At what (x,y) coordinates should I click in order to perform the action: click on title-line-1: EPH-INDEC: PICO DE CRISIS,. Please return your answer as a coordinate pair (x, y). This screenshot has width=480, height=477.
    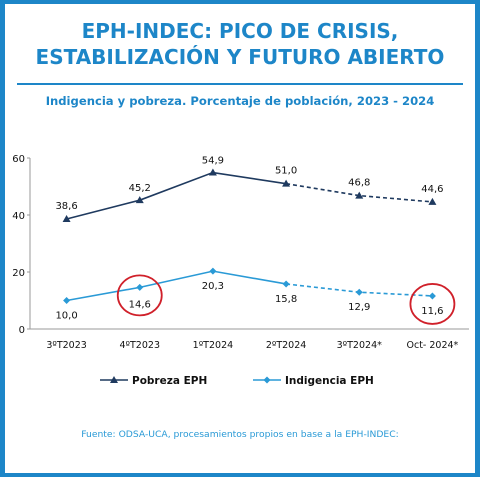
    Looking at the image, I should click on (240, 31).